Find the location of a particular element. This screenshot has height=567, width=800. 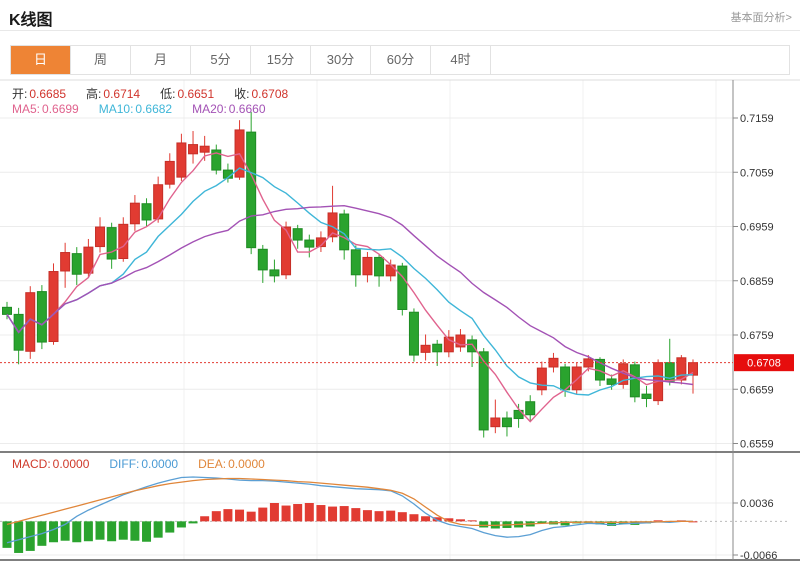

legend-value: 0.6685 is located at coordinates (48, 94).